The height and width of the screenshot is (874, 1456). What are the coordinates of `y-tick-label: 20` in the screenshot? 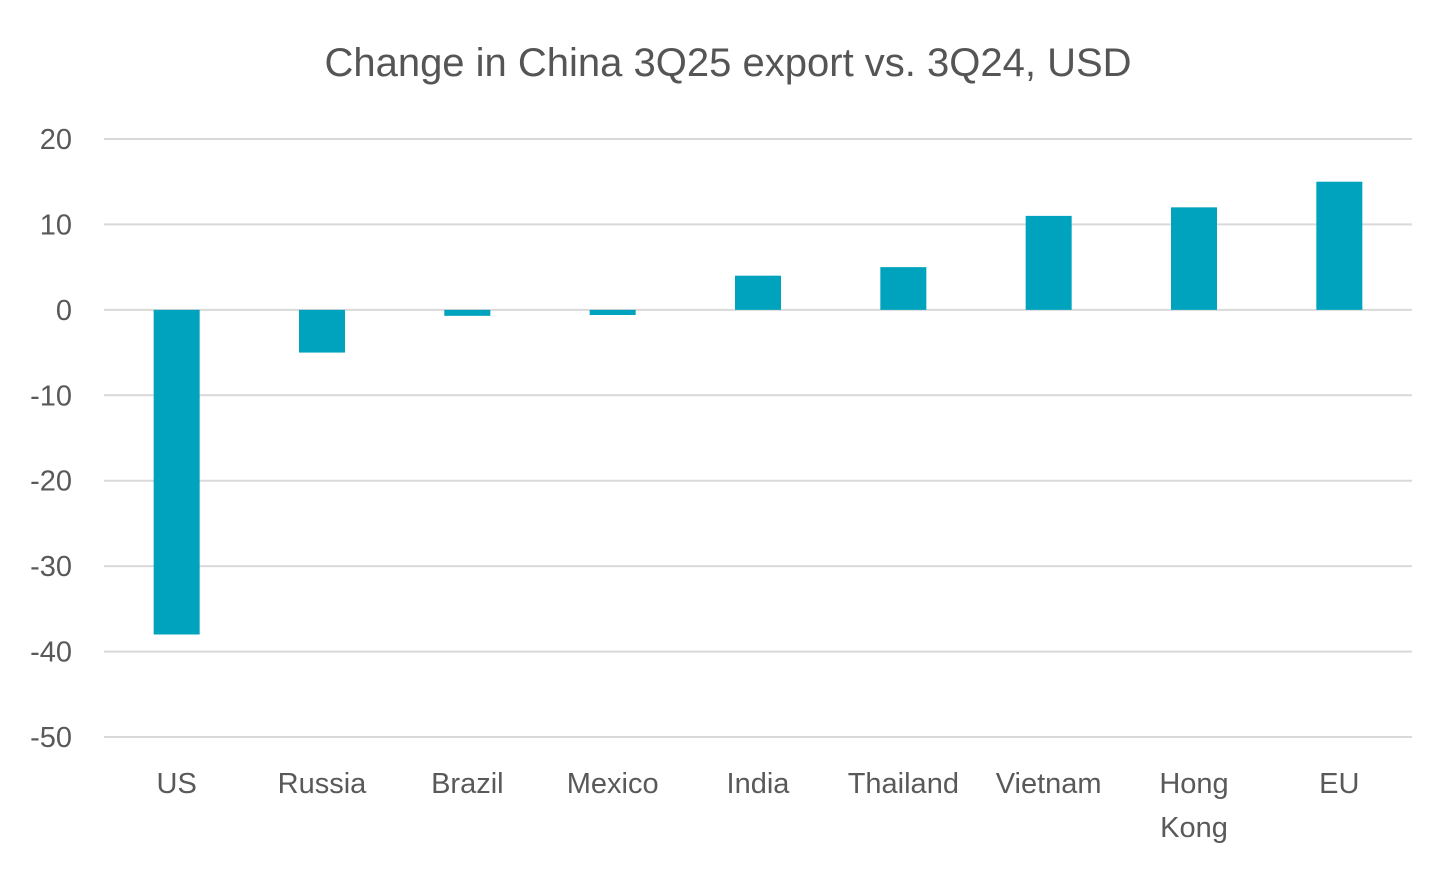 It's located at (56, 140).